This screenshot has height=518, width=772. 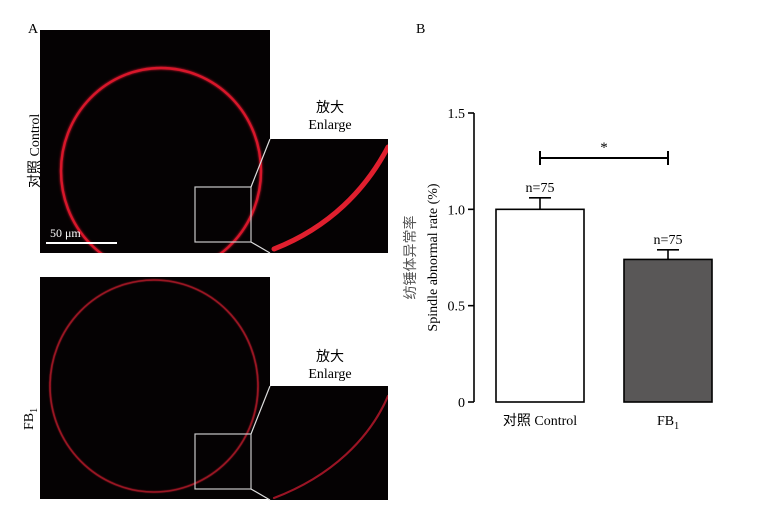 I want to click on control-oocyte-image: 50 μm, so click(x=155, y=141).